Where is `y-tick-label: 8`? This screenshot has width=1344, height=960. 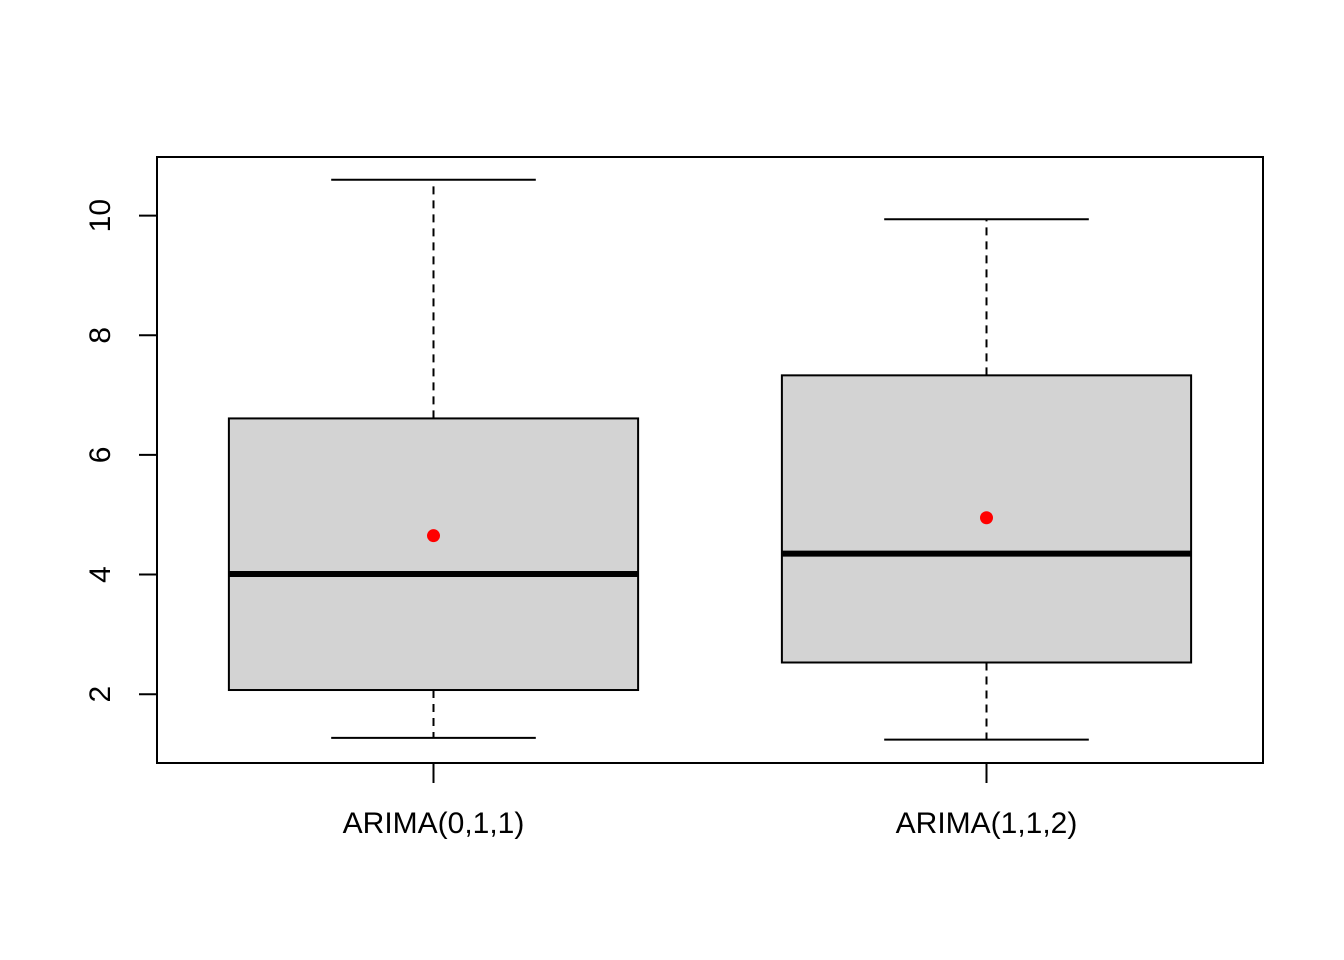
y-tick-label: 8 is located at coordinates (100, 335).